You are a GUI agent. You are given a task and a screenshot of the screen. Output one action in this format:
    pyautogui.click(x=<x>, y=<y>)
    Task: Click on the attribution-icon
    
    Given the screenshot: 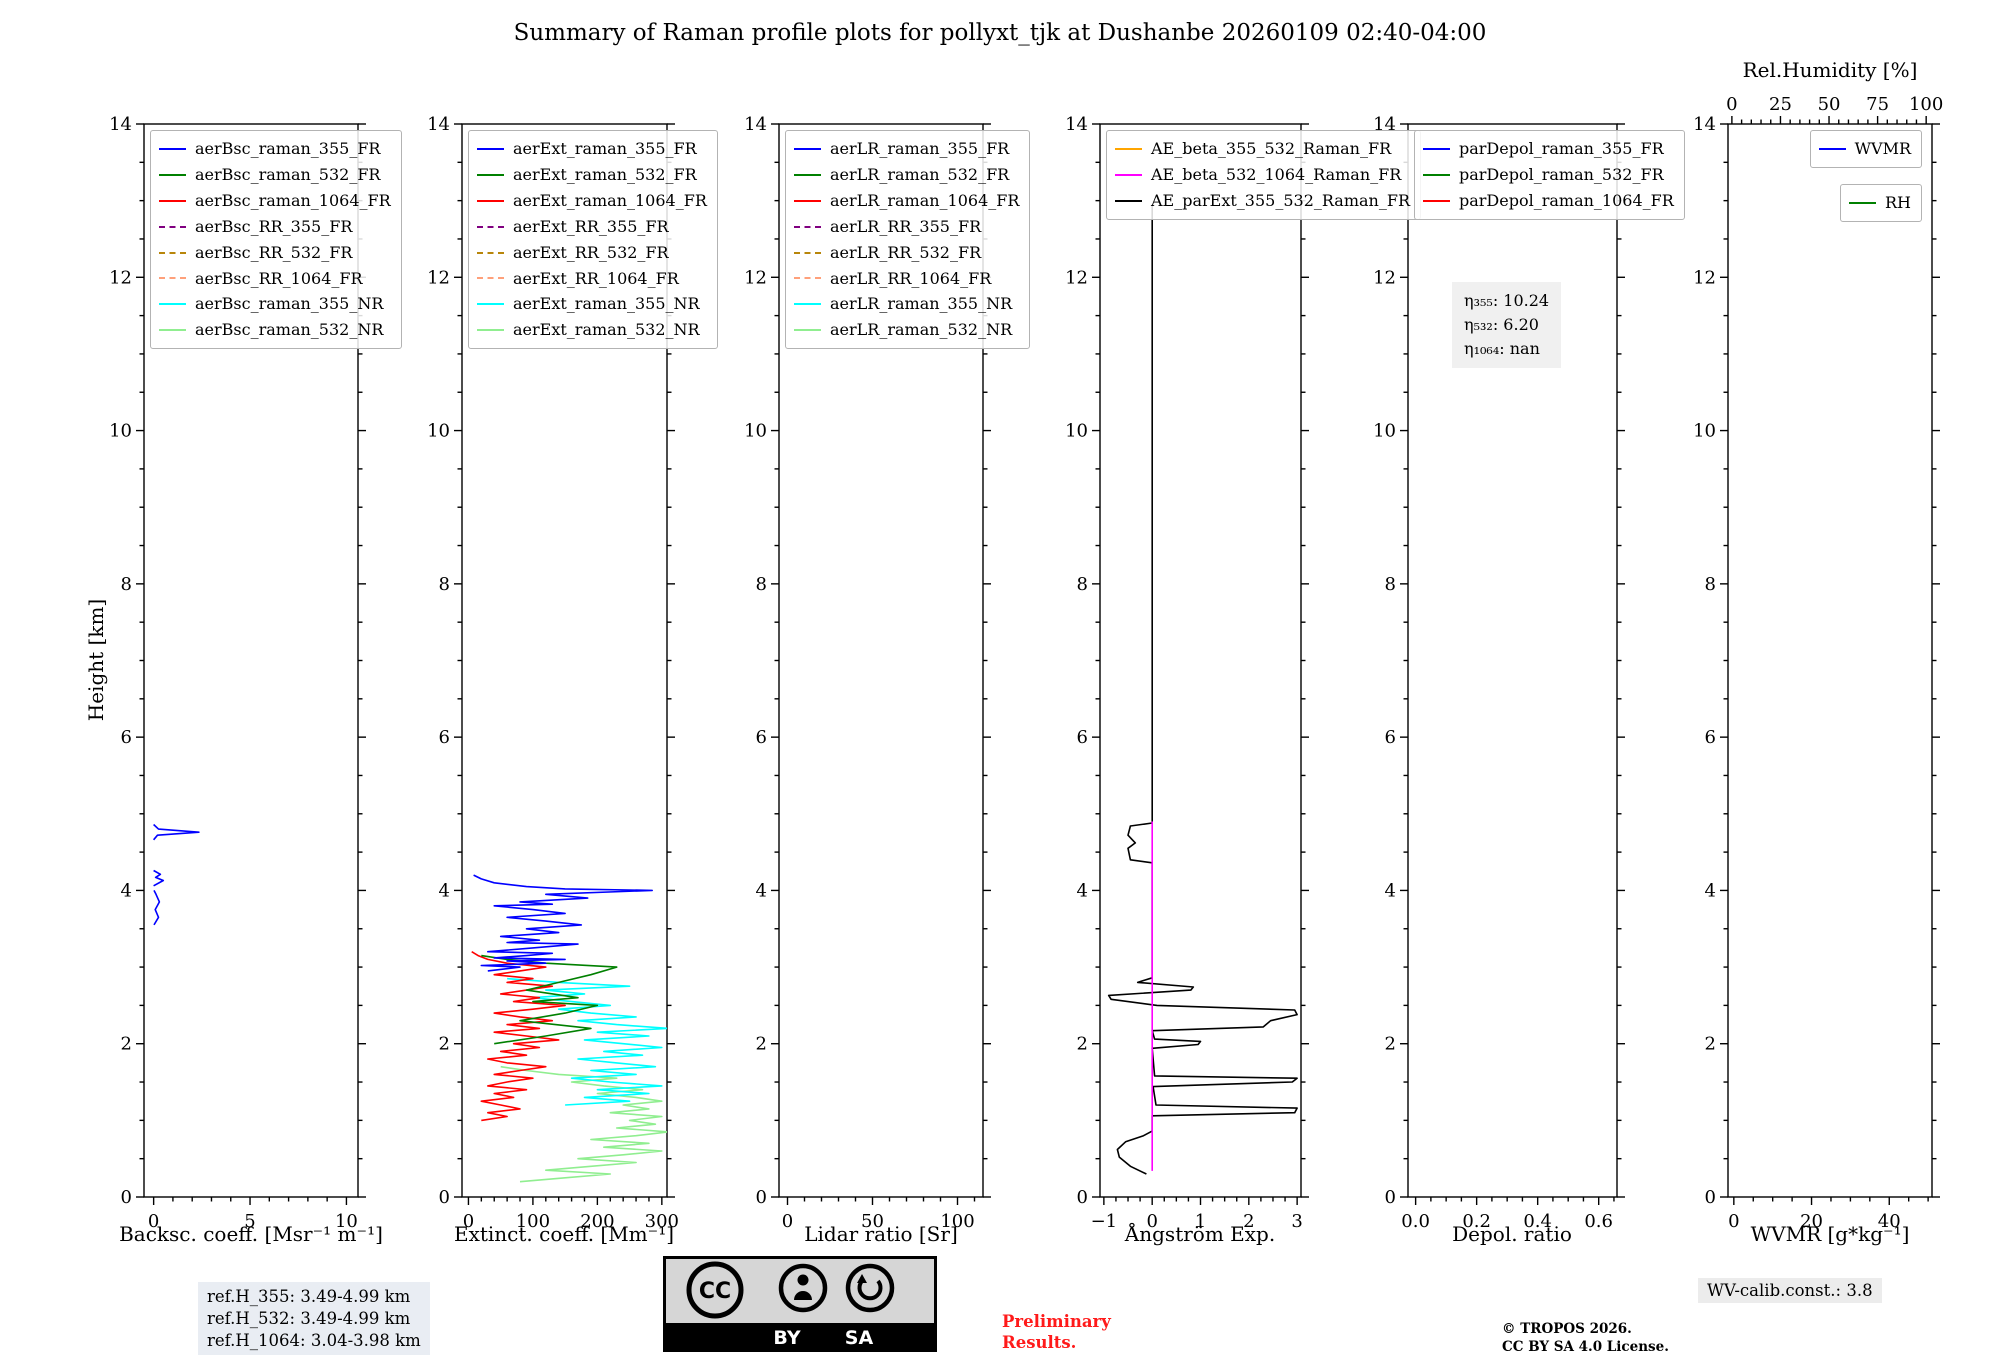 What is the action you would take?
    pyautogui.click(x=803, y=1288)
    